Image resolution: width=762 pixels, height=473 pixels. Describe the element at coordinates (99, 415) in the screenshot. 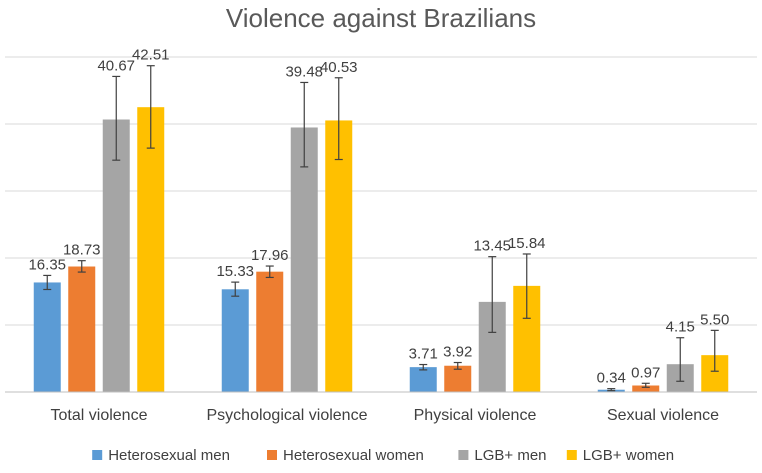

I see `category-label: Total violence` at that location.